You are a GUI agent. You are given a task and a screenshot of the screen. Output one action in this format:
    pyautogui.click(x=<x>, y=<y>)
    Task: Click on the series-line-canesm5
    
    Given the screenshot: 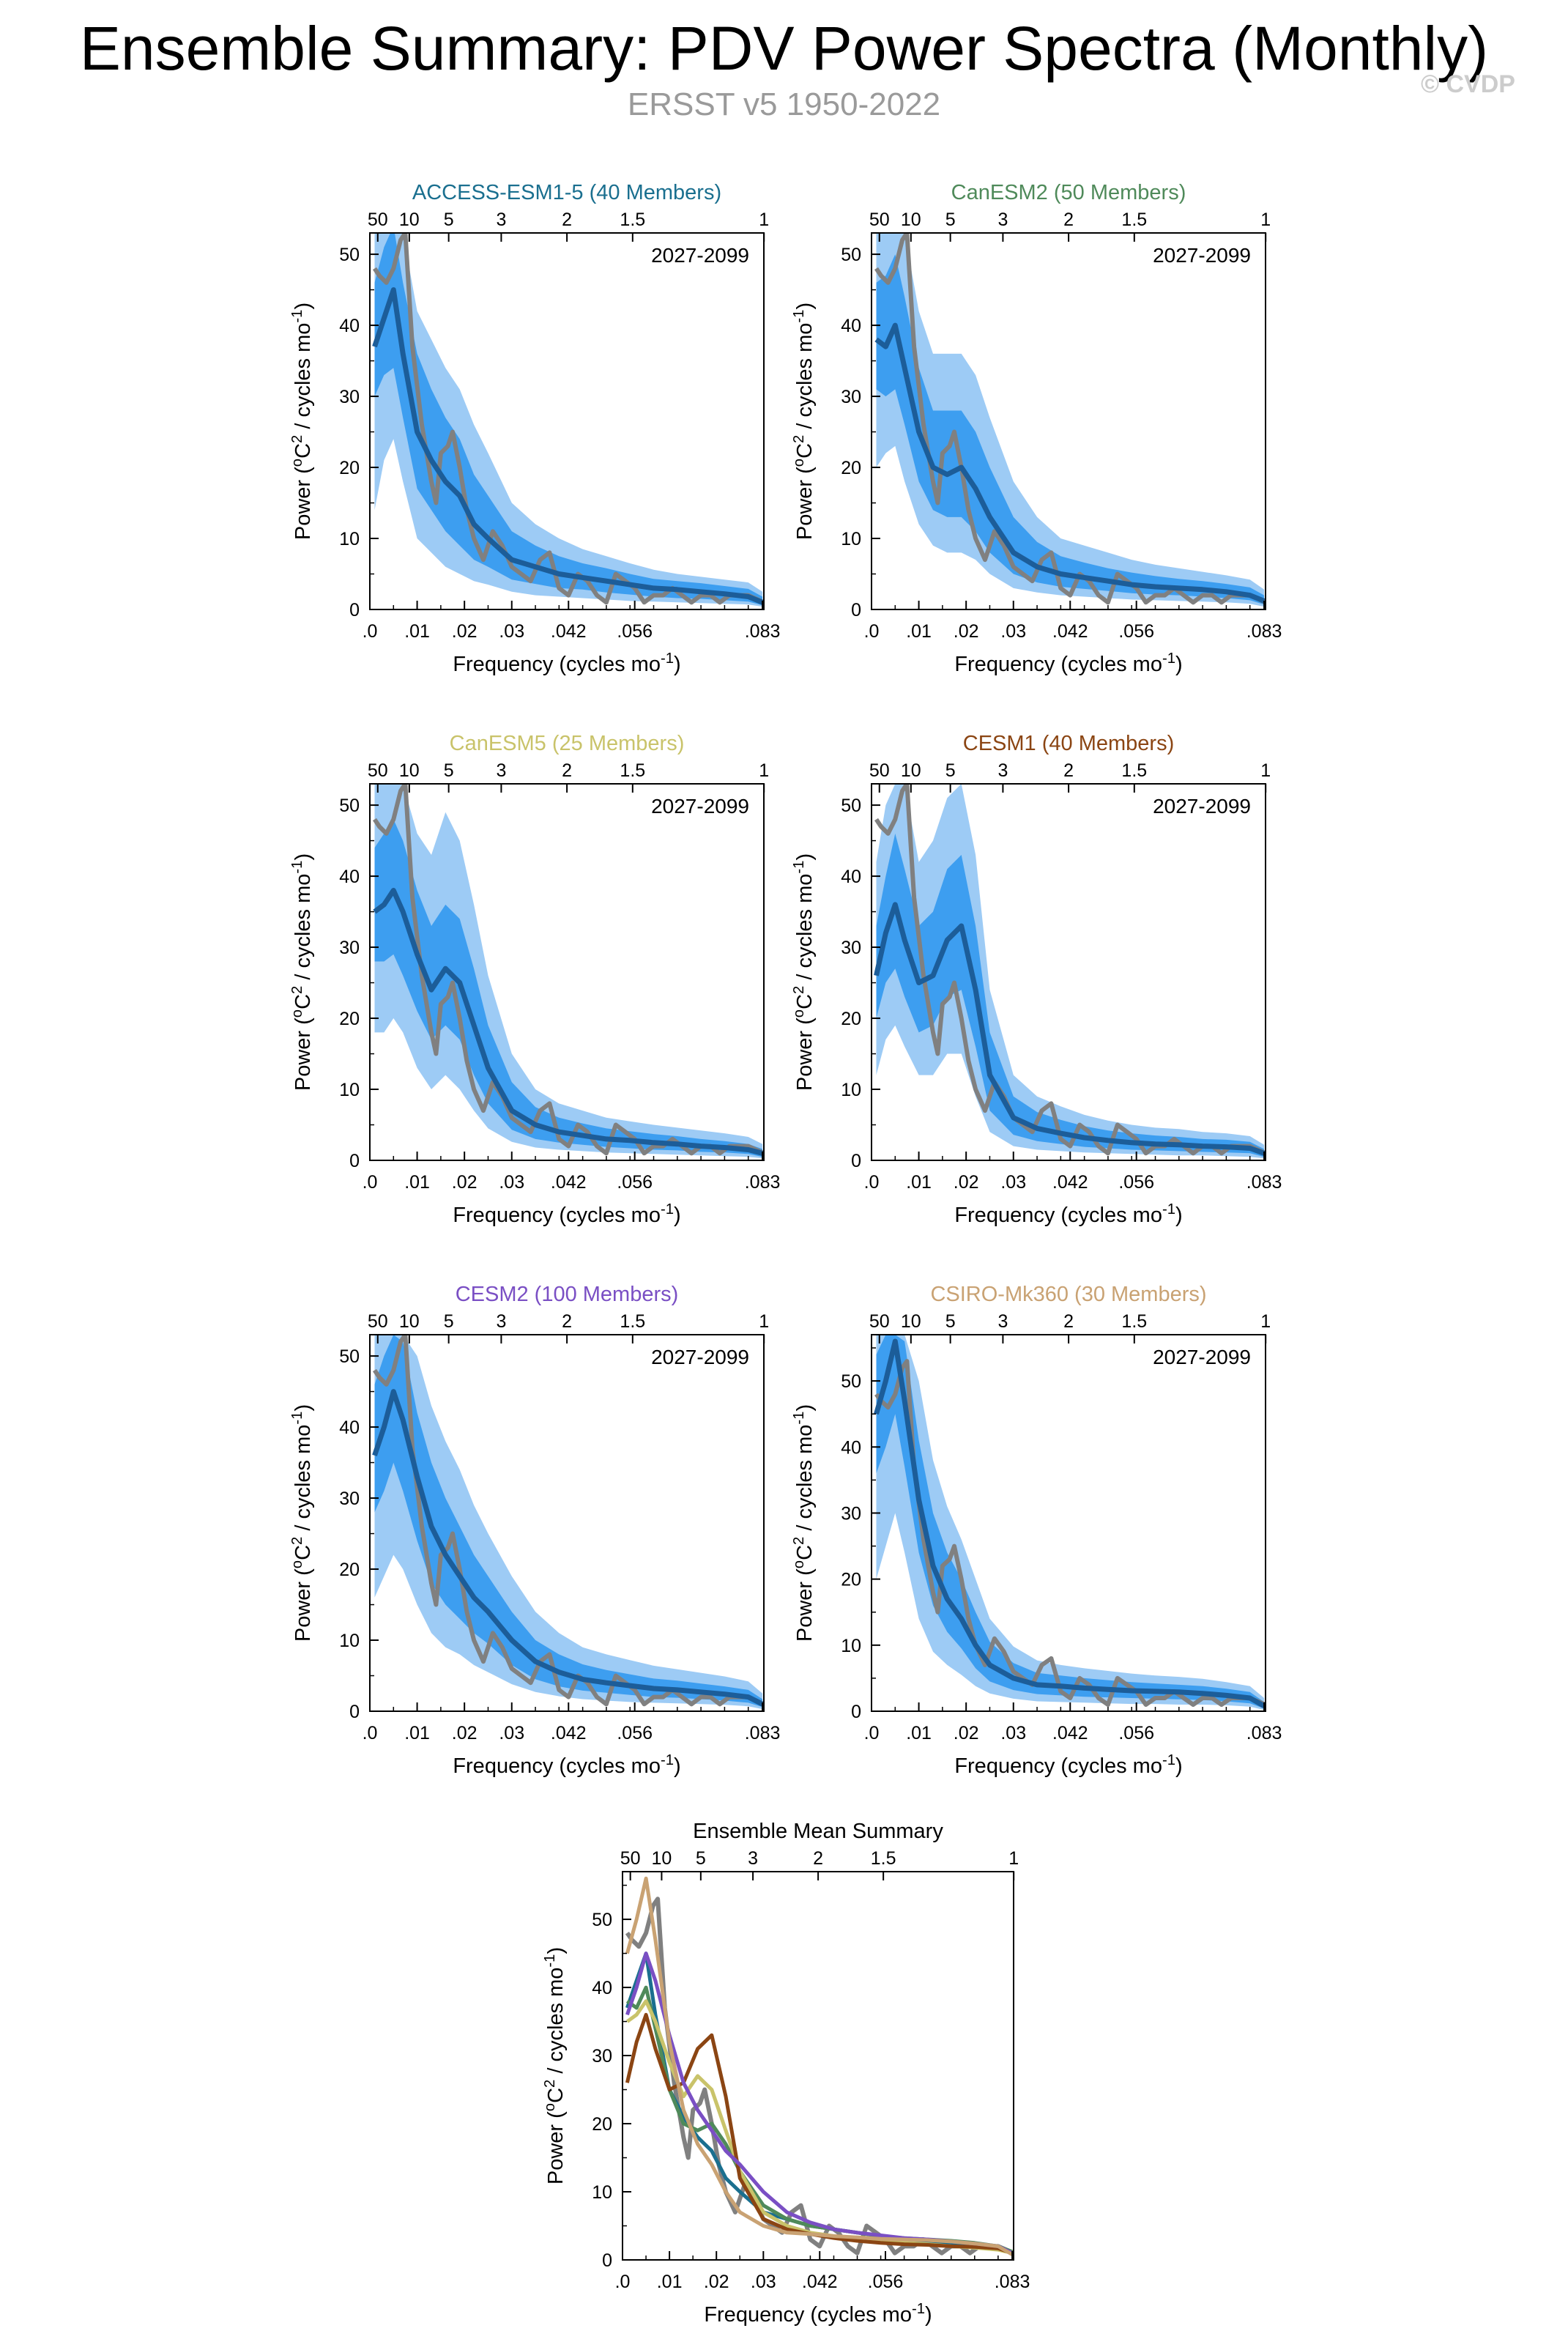 What is the action you would take?
    pyautogui.click(x=819, y=2127)
    